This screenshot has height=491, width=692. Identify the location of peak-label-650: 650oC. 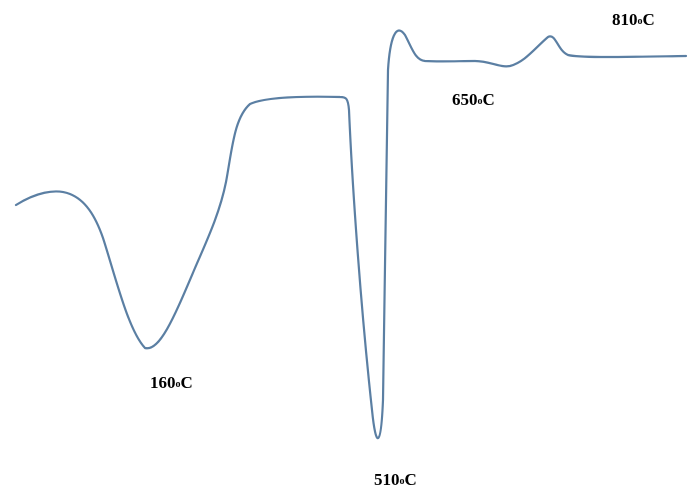
(473, 99).